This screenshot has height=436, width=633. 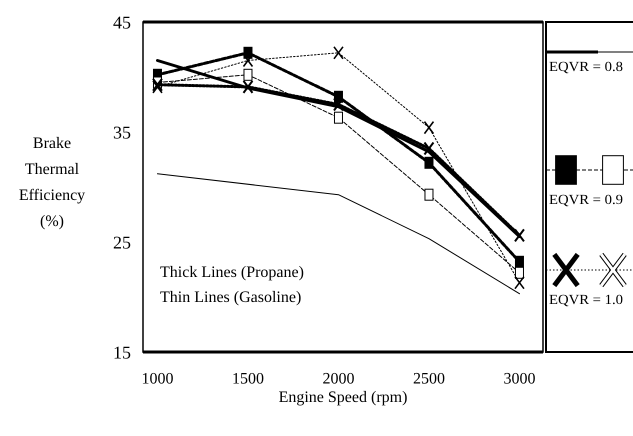 I want to click on x-tick-label: 3000, so click(x=519, y=379).